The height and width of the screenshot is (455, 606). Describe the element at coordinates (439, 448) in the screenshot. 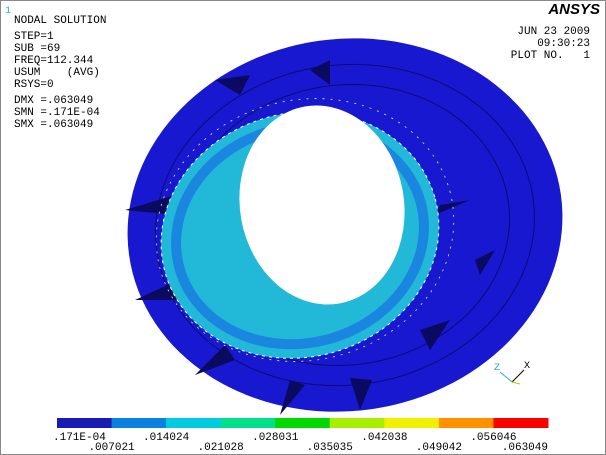

I see `legend-label: .049042` at that location.